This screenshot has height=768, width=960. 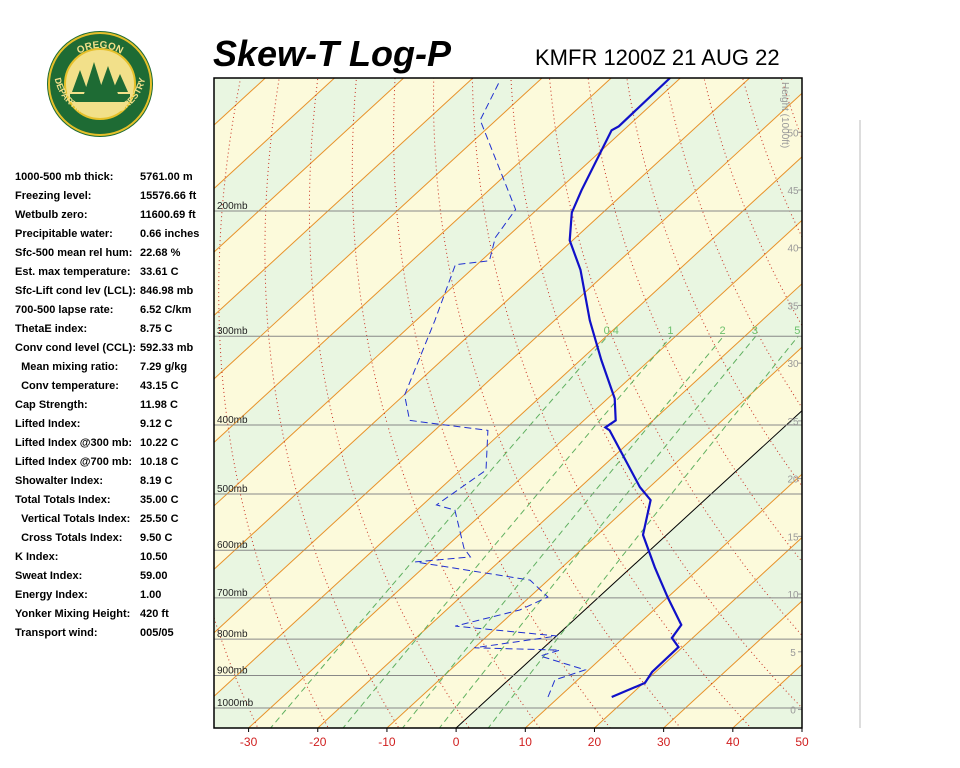 What do you see at coordinates (166, 348) in the screenshot?
I see `stat-value: 592.33 mb` at bounding box center [166, 348].